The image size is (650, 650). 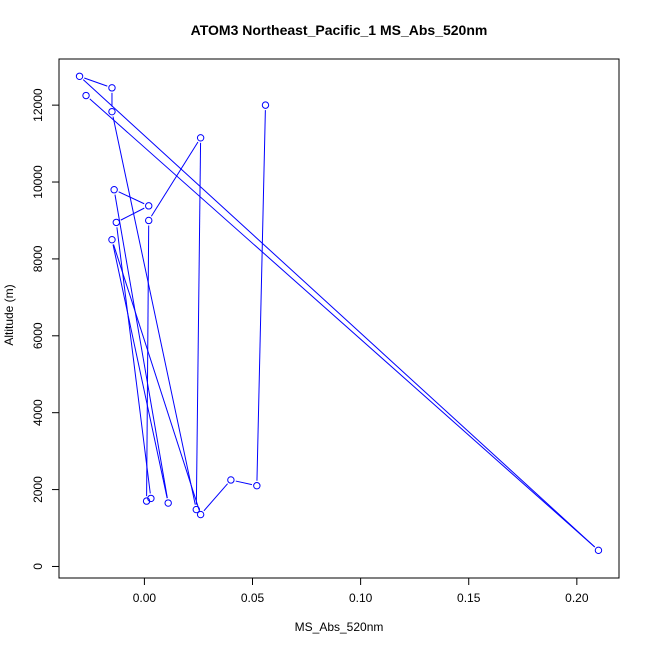 I want to click on y-tick-label: 0, so click(x=38, y=566).